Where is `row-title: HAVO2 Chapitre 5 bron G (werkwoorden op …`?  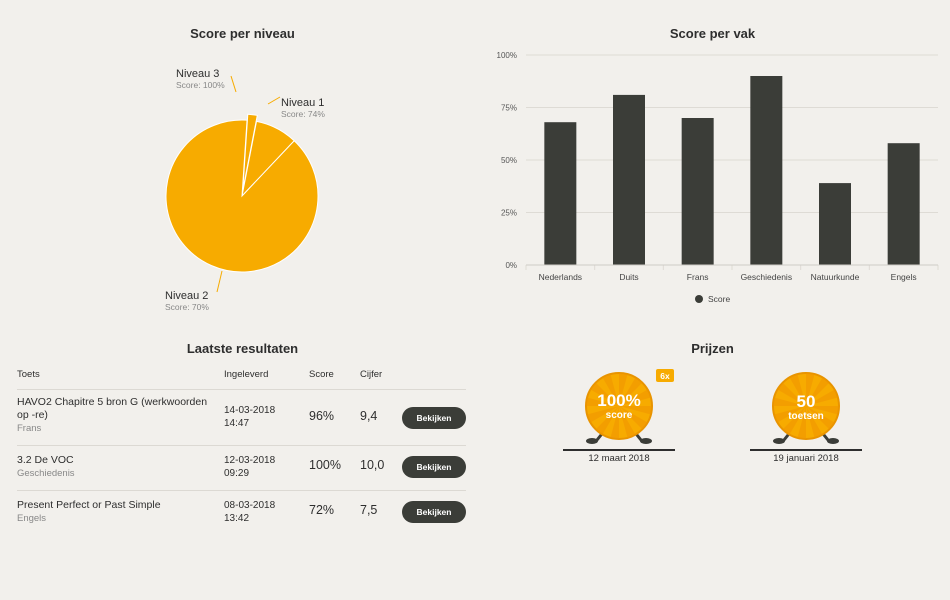 row-title: HAVO2 Chapitre 5 bron G (werkwoorden op … is located at coordinates (112, 408).